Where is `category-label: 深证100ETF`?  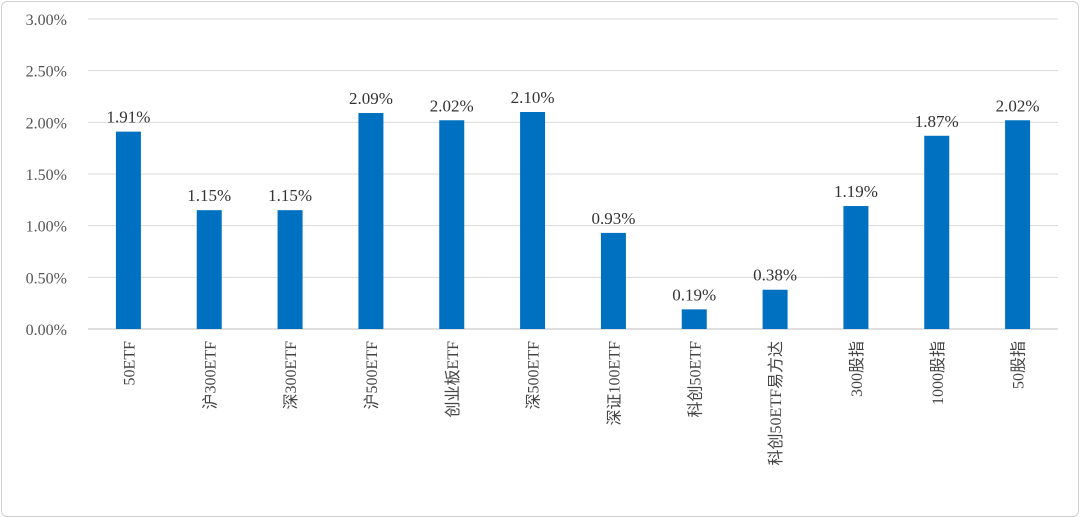
category-label: 深证100ETF is located at coordinates (614, 383).